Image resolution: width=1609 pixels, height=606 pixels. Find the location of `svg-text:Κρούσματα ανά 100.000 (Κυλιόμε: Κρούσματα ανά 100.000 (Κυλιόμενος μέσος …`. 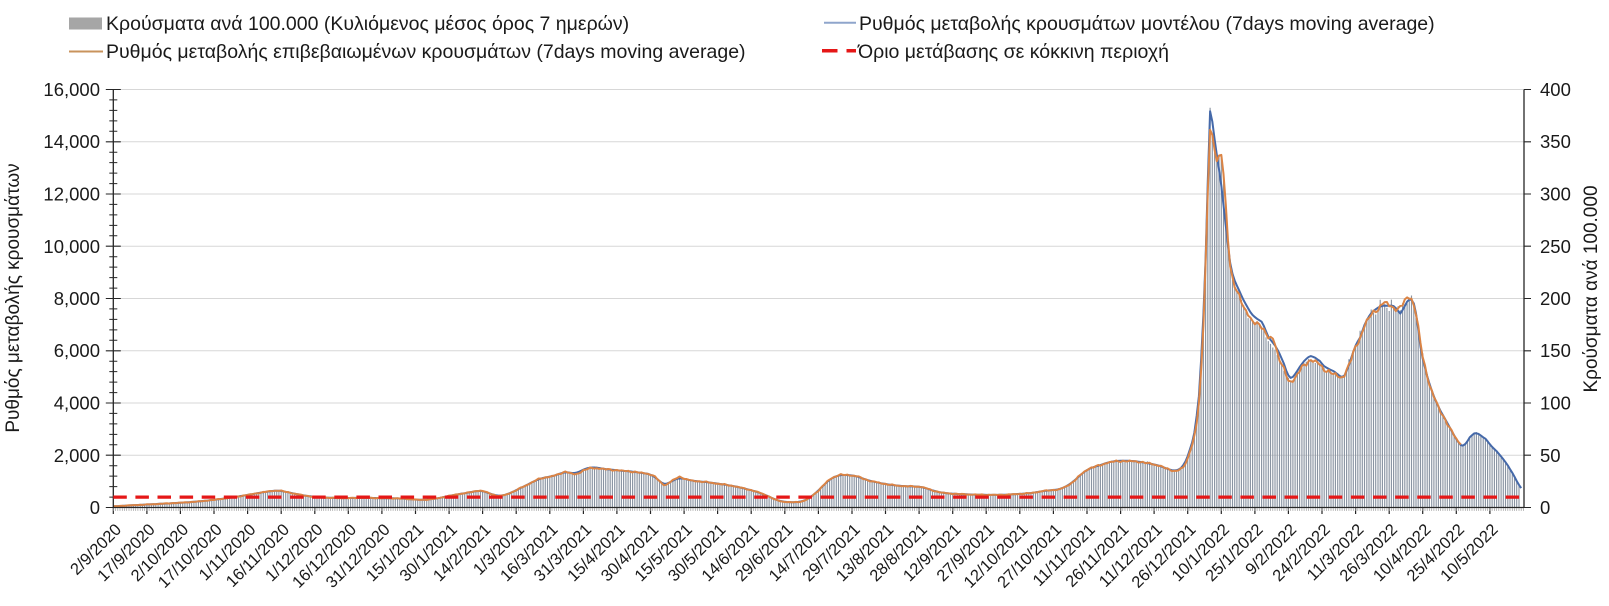

svg-text:Κρούσματα ανά 100.000 (Κυλιόμε: Κρούσματα ανά 100.000 (Κυλιόμενος μέσος … is located at coordinates (367, 24).